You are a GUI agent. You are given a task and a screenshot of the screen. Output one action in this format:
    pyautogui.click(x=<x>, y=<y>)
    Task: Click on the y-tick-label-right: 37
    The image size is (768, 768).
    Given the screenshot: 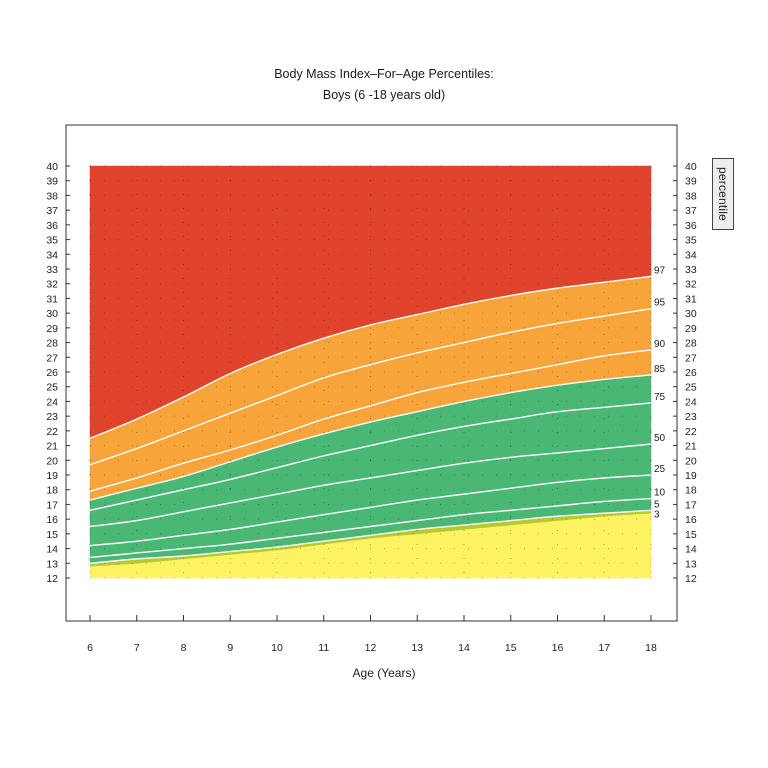 What is the action you would take?
    pyautogui.click(x=691, y=211)
    